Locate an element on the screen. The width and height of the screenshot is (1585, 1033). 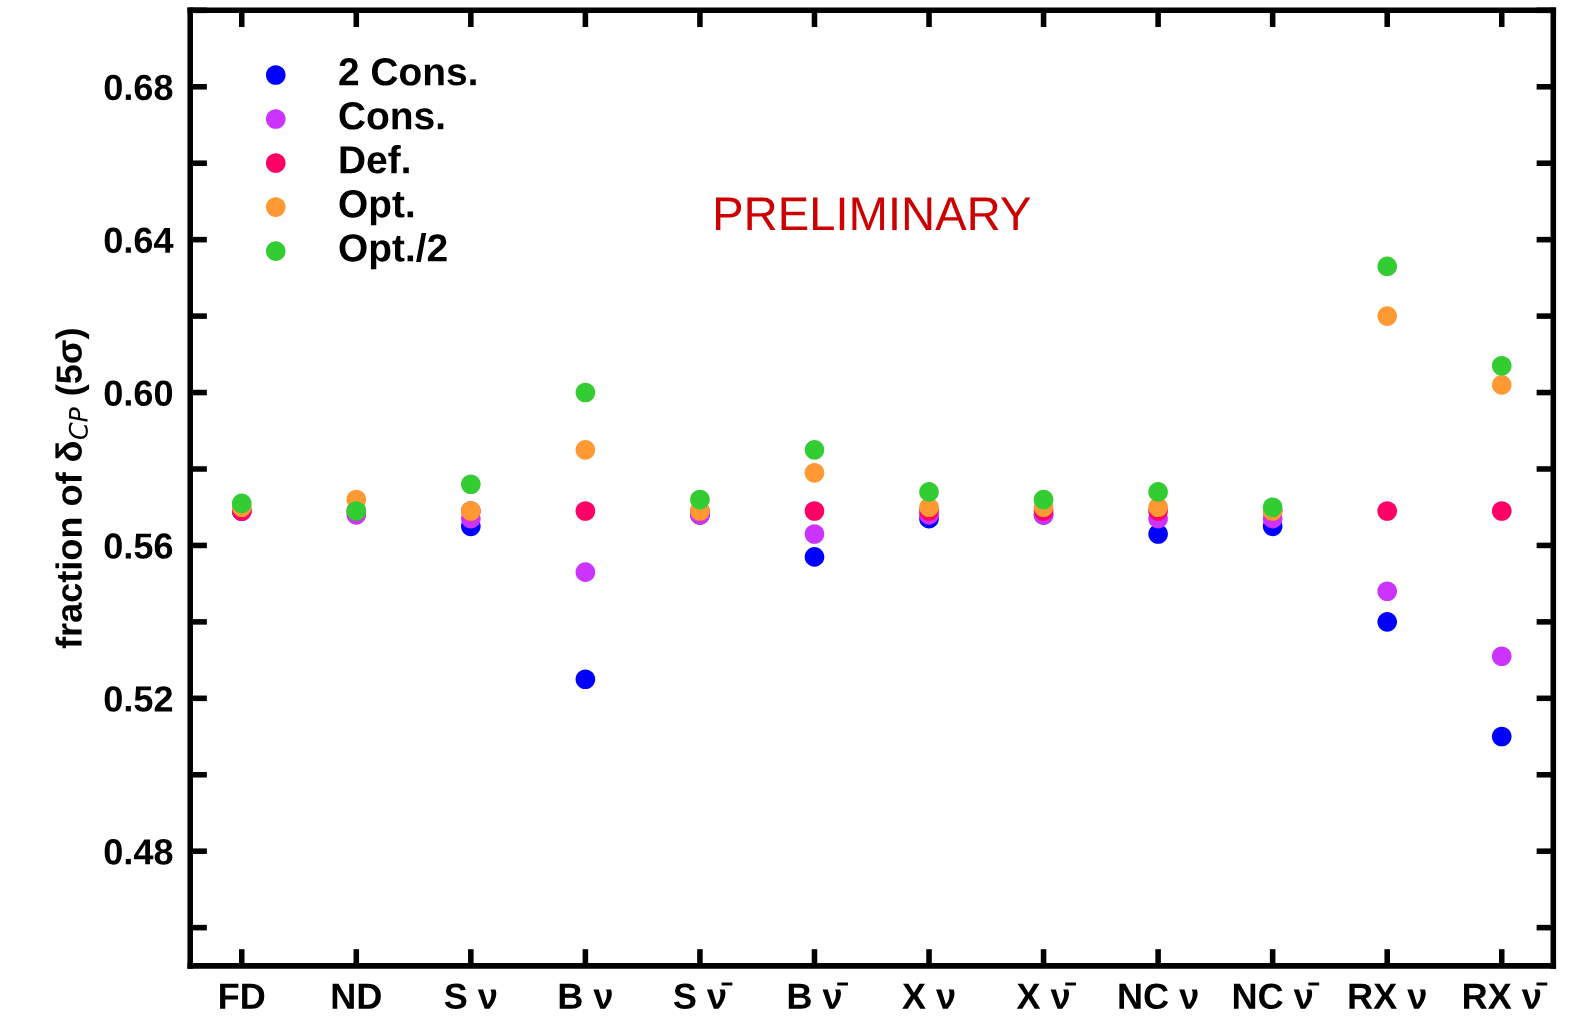
y-tick-label: 0.52 is located at coordinates (138, 699).